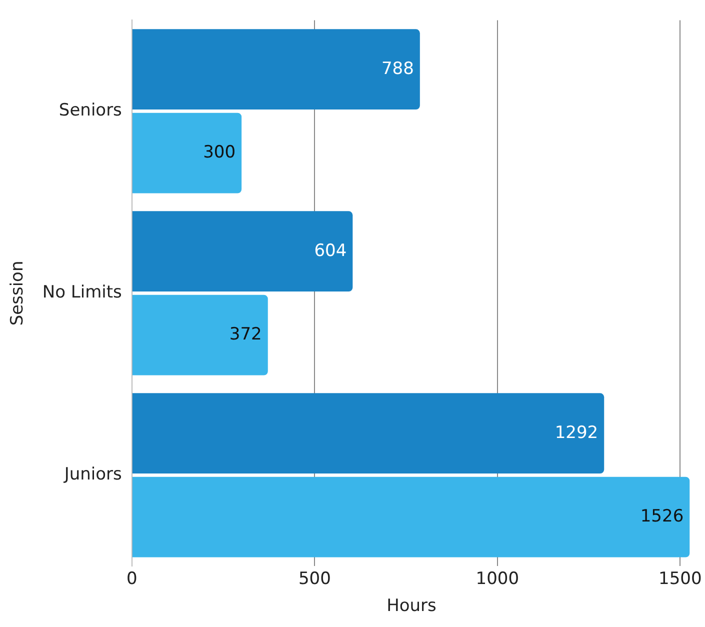 This screenshot has width=705, height=627. Describe the element at coordinates (680, 578) in the screenshot. I see `x-tick-label: 1500` at that location.